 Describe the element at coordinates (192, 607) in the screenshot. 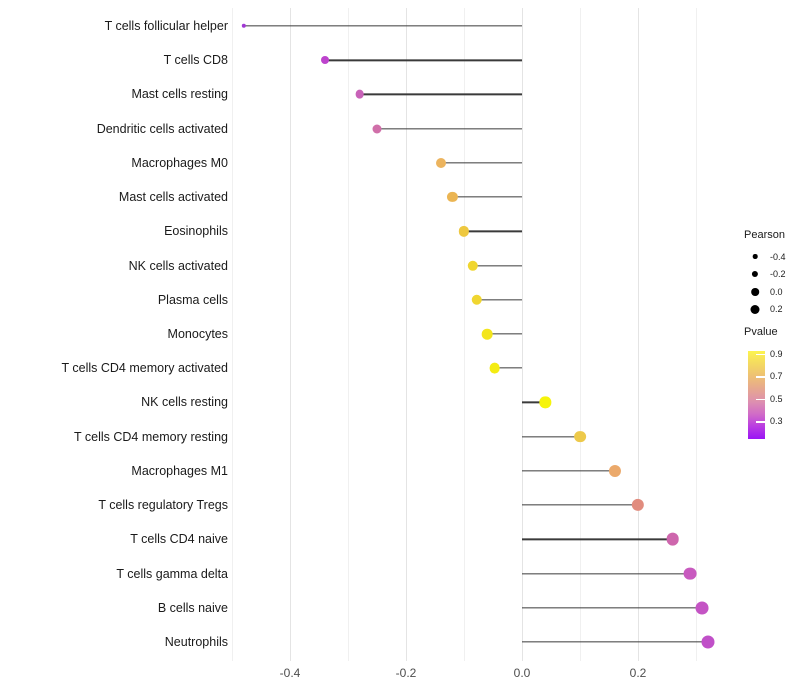

I see `y-axis-label: B cells naive` at that location.